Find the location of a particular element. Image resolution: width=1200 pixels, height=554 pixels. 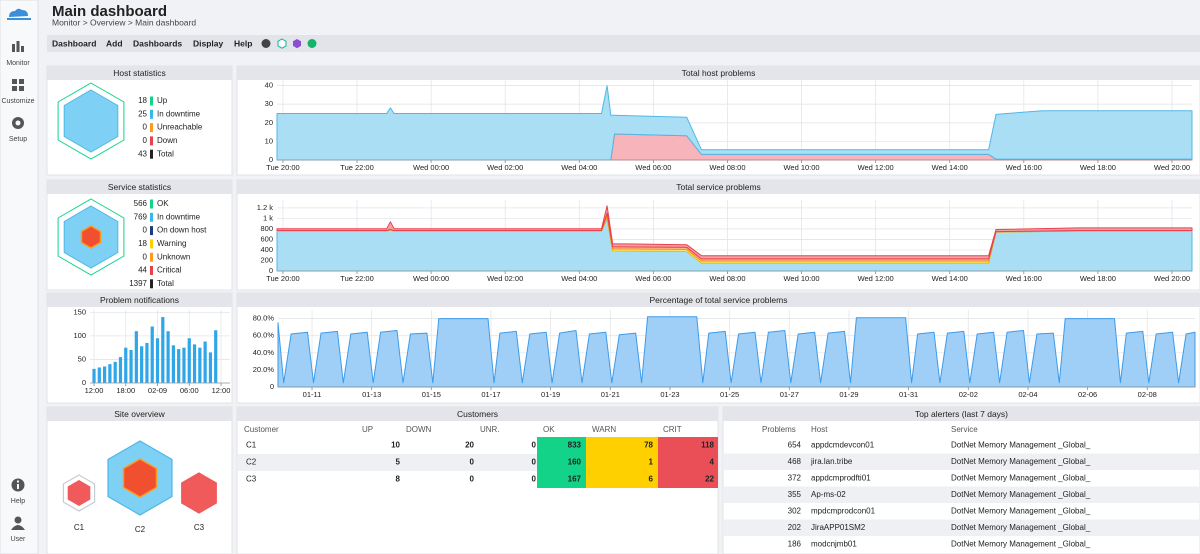

table-cell-text: 20 is located at coordinates (469, 445).